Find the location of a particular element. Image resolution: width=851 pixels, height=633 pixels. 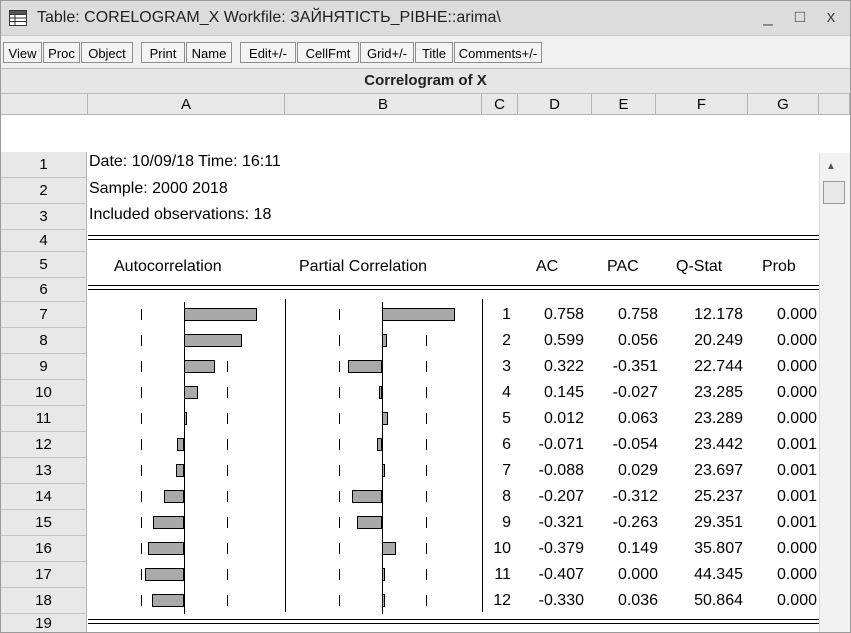

view-button: View is located at coordinates (22, 52).